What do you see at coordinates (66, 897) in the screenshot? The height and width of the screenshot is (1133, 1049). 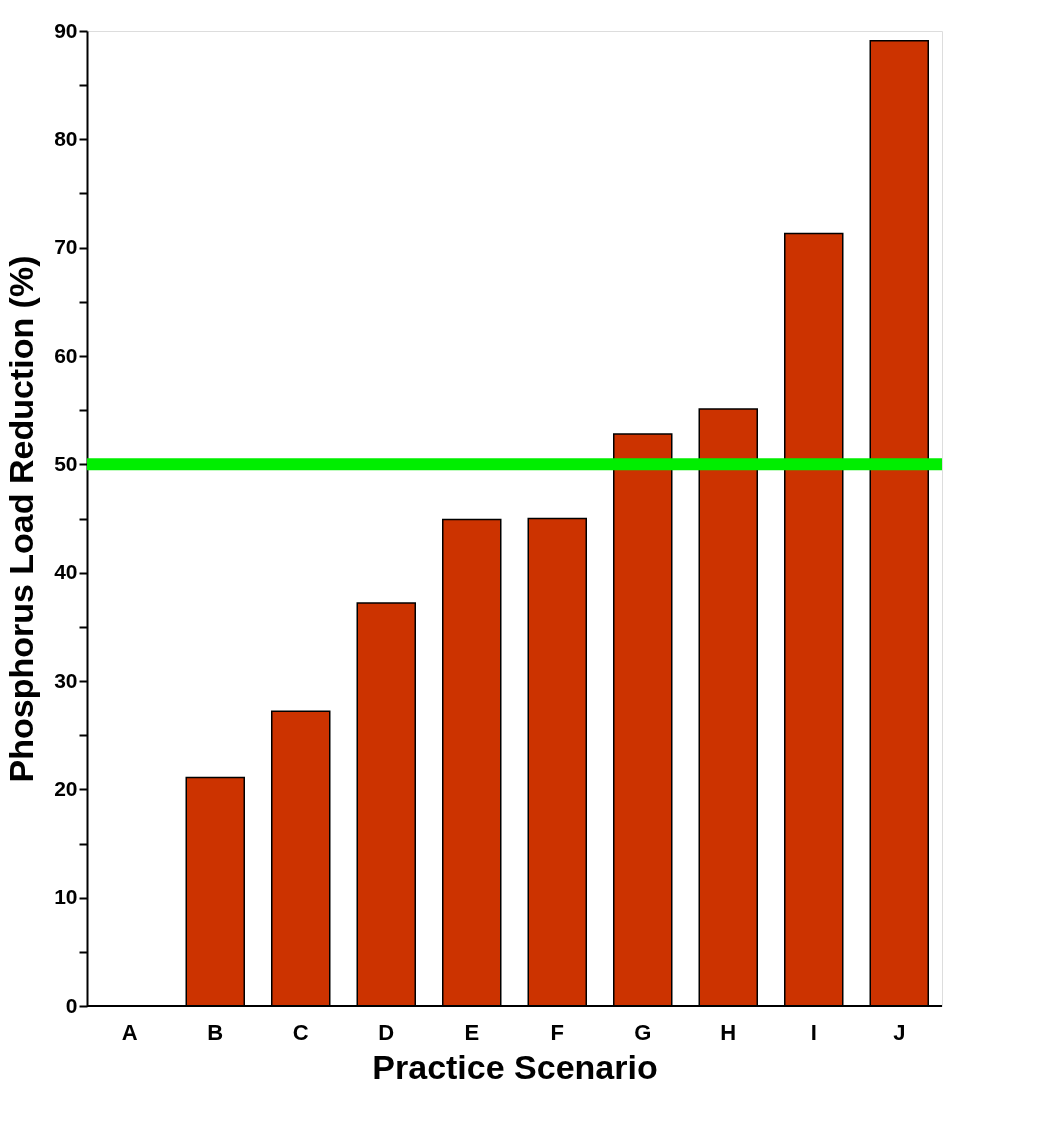 I see `y-tick-label: 10` at bounding box center [66, 897].